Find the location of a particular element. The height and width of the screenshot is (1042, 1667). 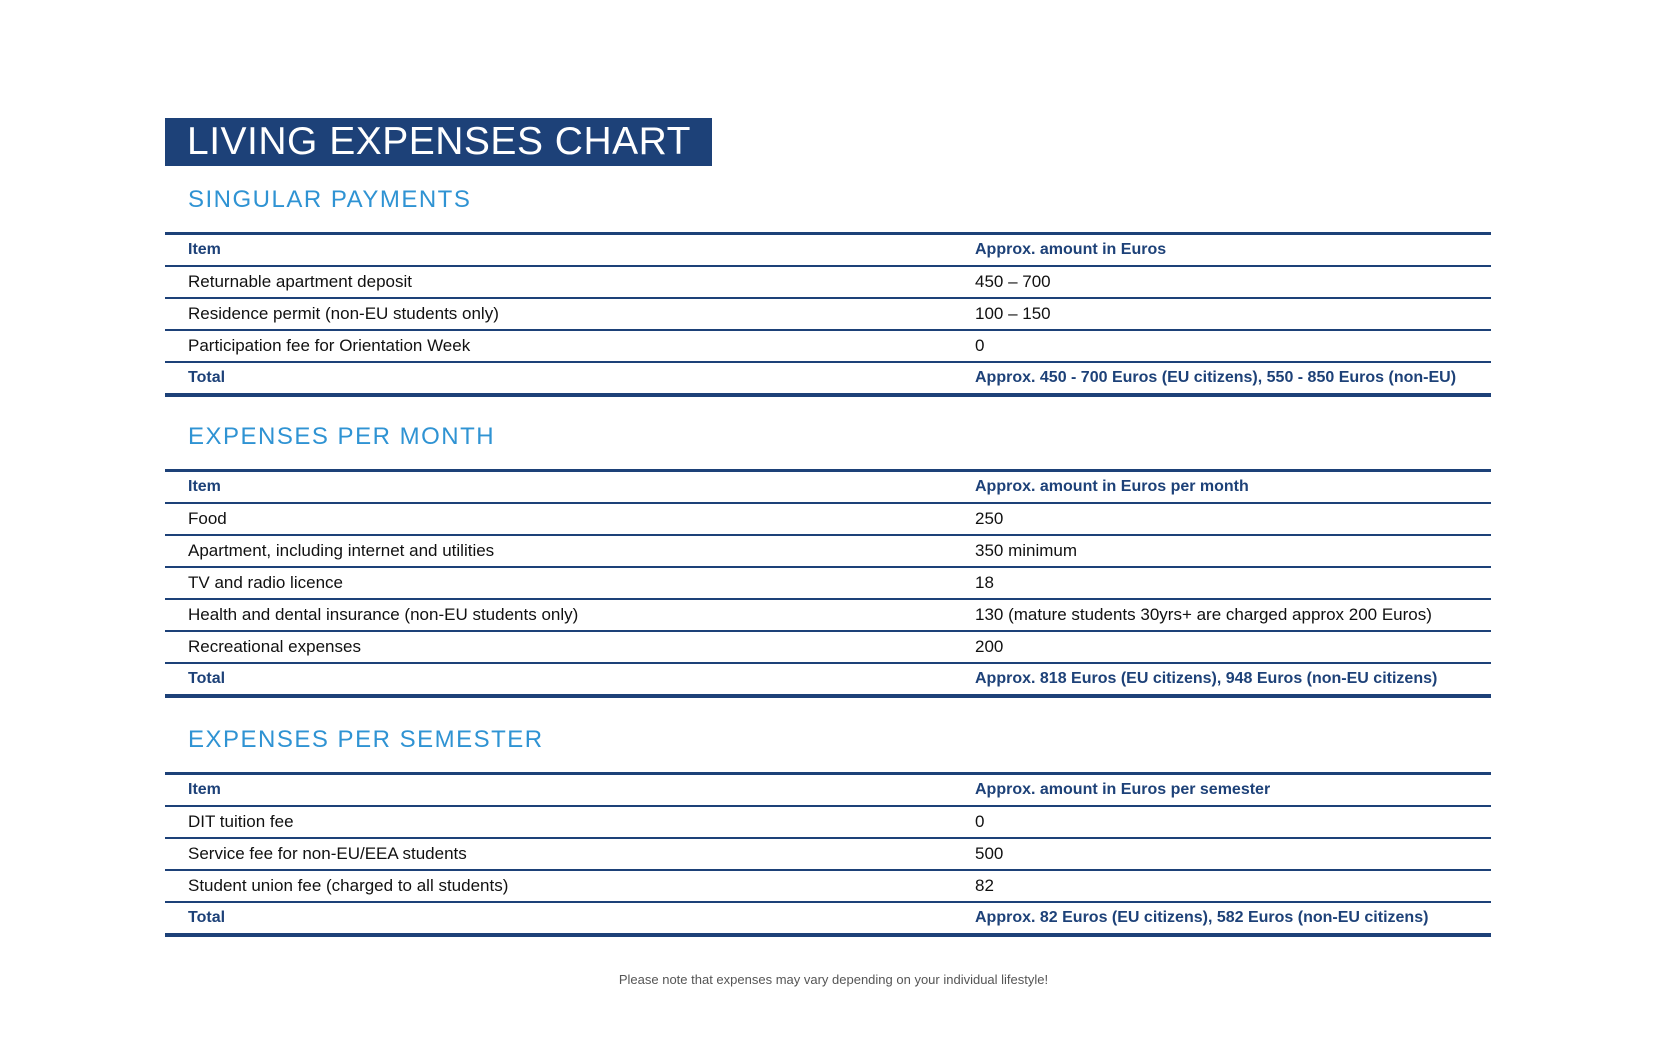

table-row: TV and radio licence 18 is located at coordinates (828, 583).